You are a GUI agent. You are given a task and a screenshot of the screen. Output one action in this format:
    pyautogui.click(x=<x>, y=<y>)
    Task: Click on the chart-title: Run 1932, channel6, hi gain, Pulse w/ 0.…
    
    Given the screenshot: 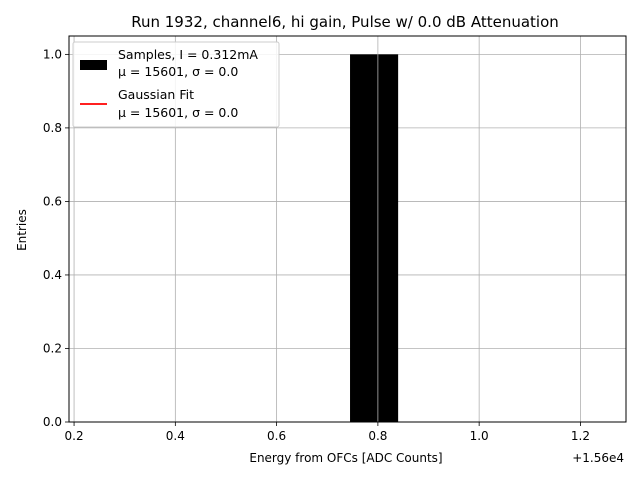 What is the action you would take?
    pyautogui.click(x=345, y=22)
    